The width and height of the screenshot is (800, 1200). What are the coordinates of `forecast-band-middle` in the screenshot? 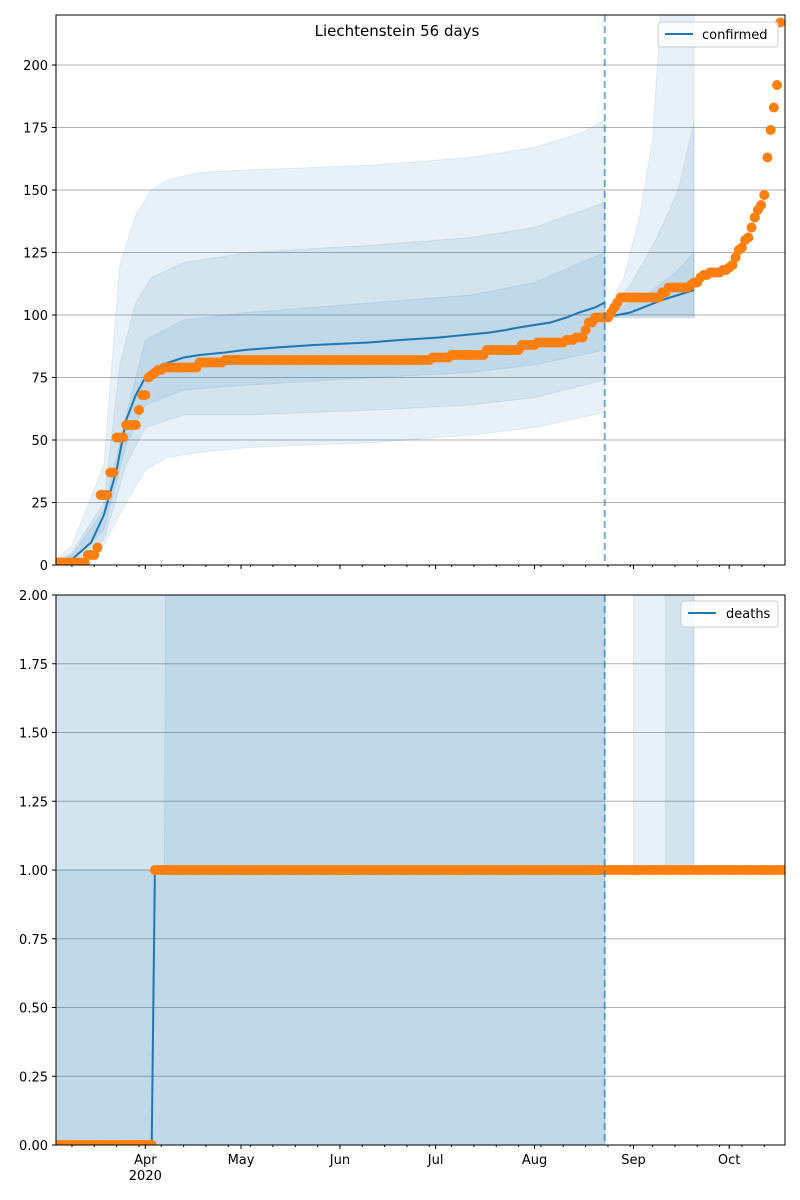 It's located at (649, 220).